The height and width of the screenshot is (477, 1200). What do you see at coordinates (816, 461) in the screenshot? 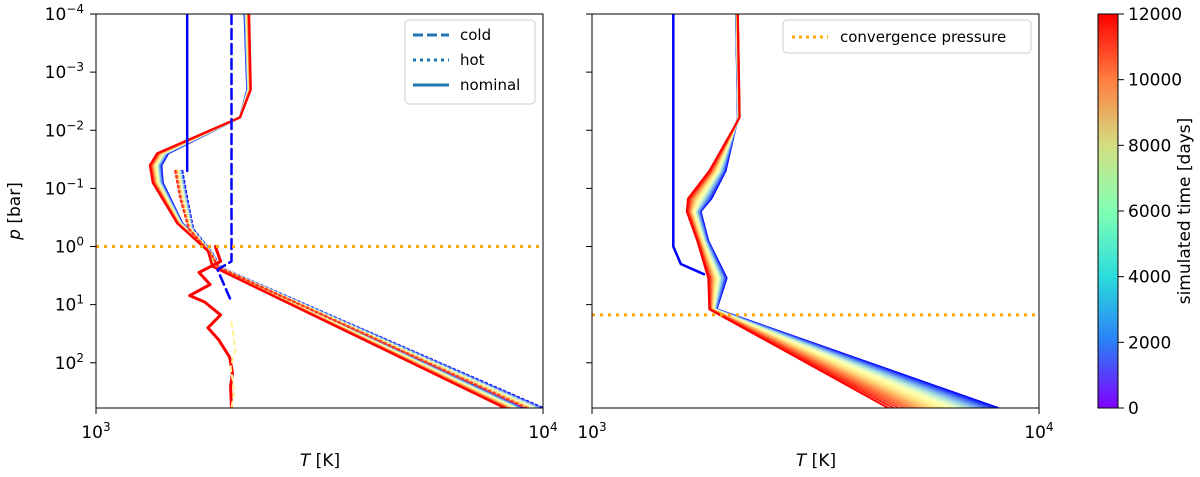
I see `right-x-axis-label: T [K]` at bounding box center [816, 461].